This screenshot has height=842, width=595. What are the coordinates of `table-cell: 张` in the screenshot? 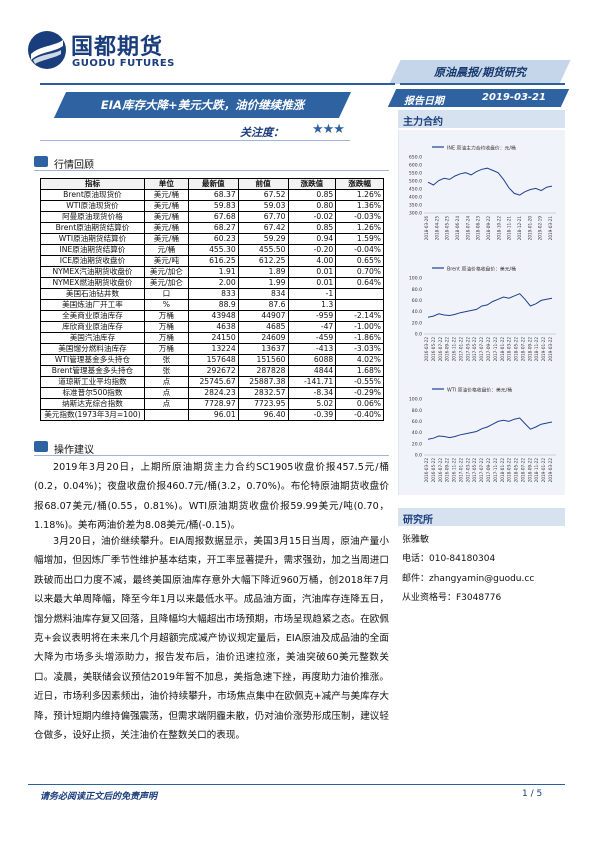 It's located at (166, 371).